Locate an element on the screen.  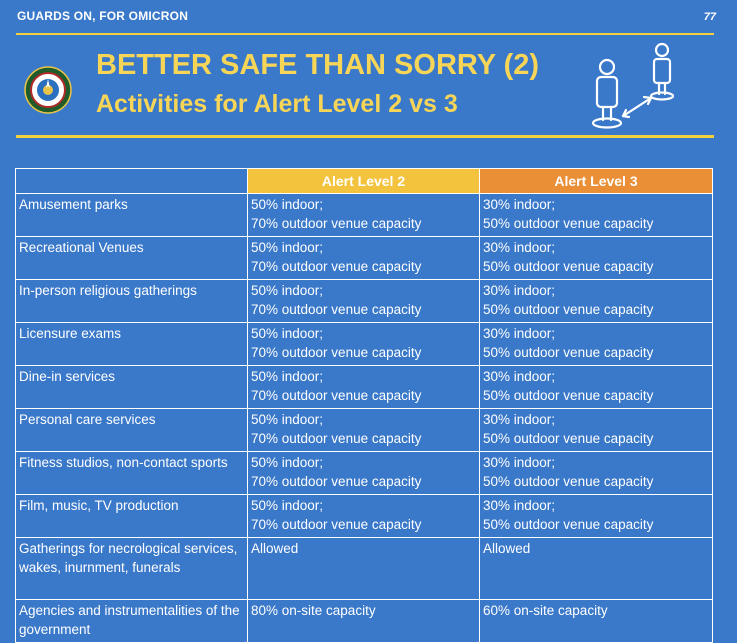
page-title: BETTER SAFE THAN SORRY (2) is located at coordinates (318, 65).